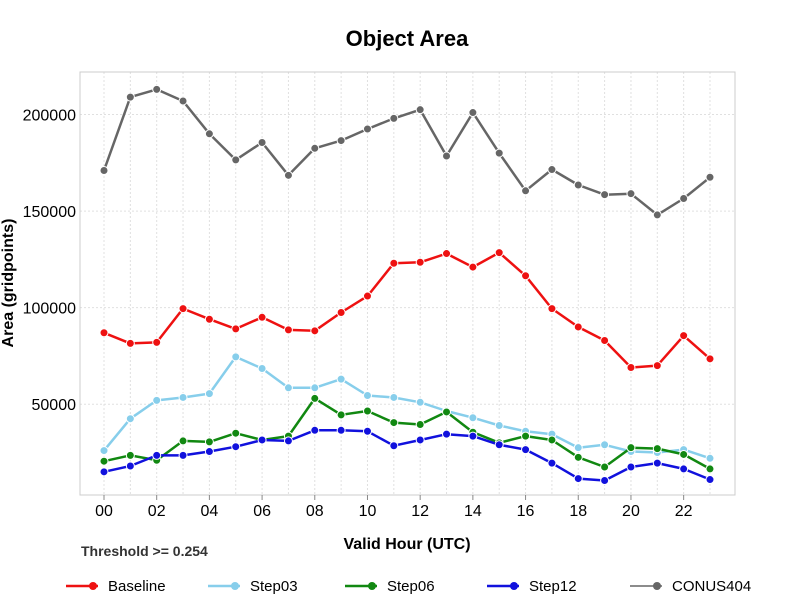 This screenshot has width=792, height=612. Describe the element at coordinates (407, 433) in the screenshot. I see `series-line-step06` at that location.